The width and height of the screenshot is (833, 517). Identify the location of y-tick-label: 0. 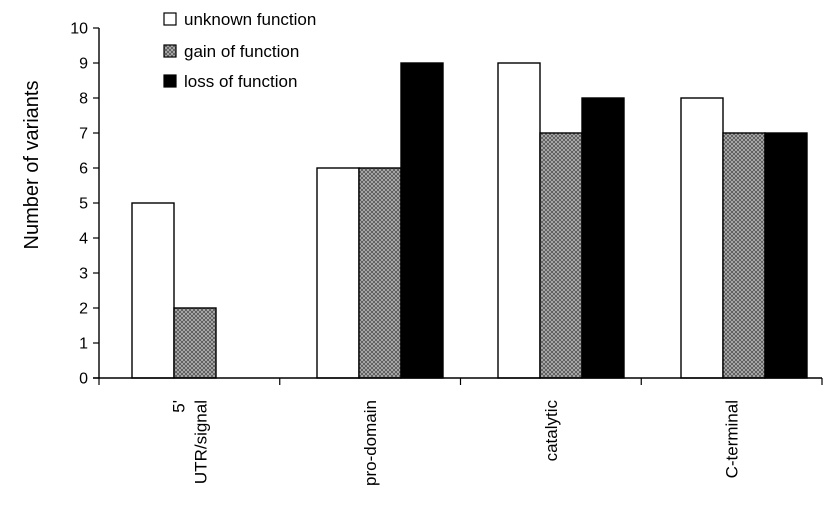
(83, 379).